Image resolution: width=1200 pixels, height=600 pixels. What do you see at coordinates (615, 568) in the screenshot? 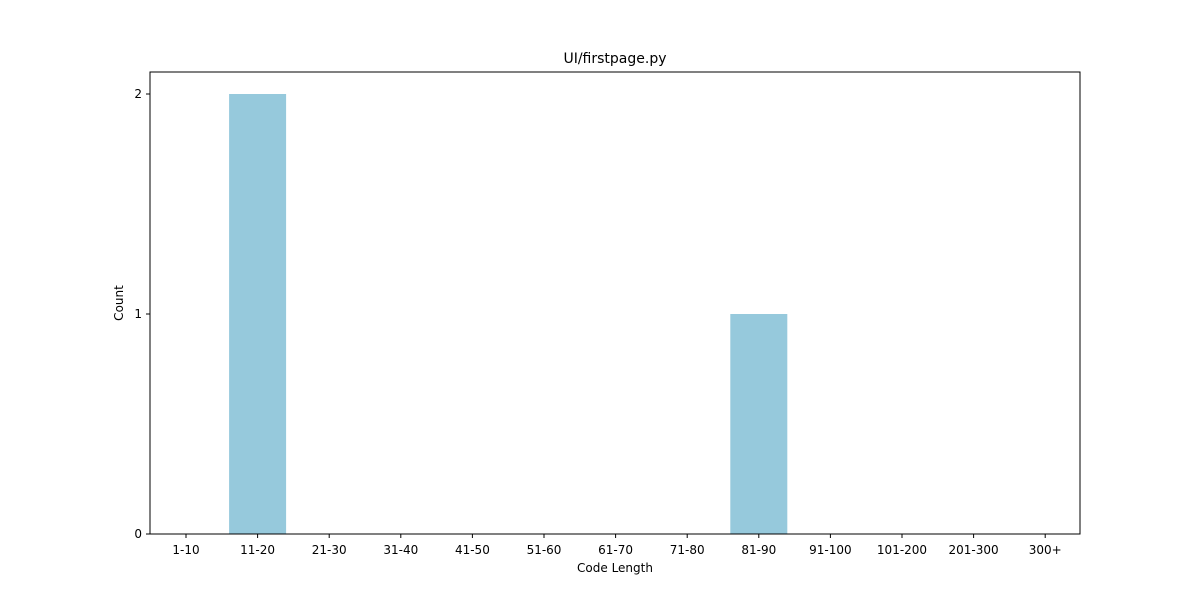
I see `x-axis-label: Code Length` at bounding box center [615, 568].